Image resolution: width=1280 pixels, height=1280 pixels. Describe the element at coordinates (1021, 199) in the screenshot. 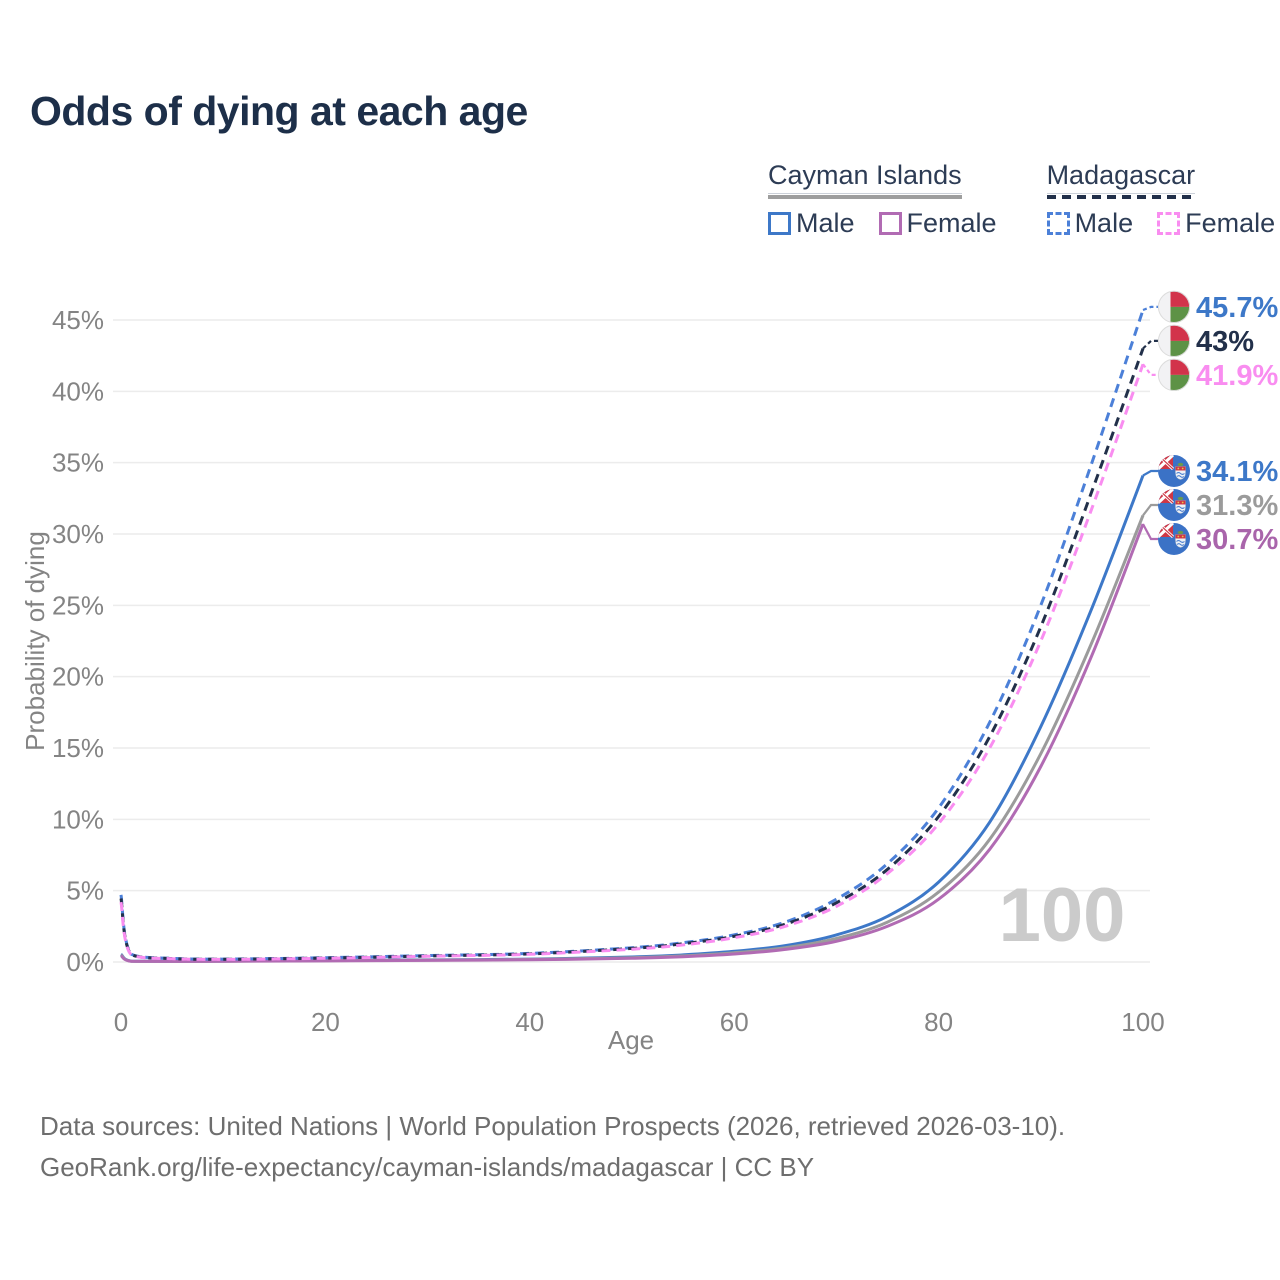

I see `chart-legend: Cayman Islands Male Female Madagascar` at that location.